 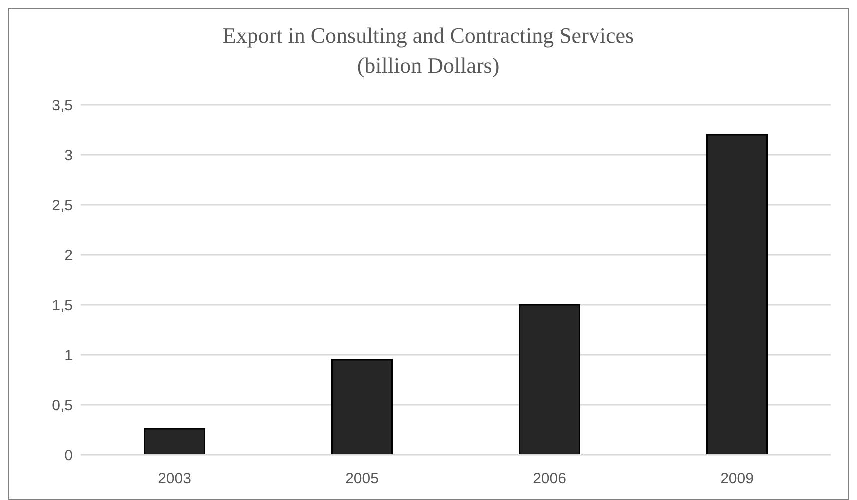 What do you see at coordinates (62, 105) in the screenshot?
I see `y-tick-label: 3,5` at bounding box center [62, 105].